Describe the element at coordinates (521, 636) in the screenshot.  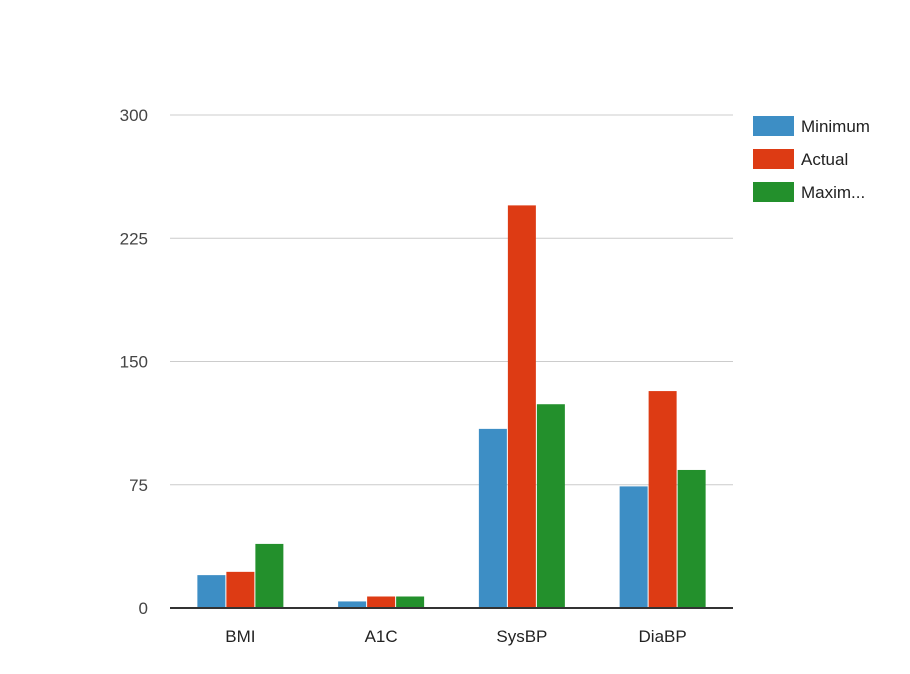
I see `x-category-label: SysBP` at that location.